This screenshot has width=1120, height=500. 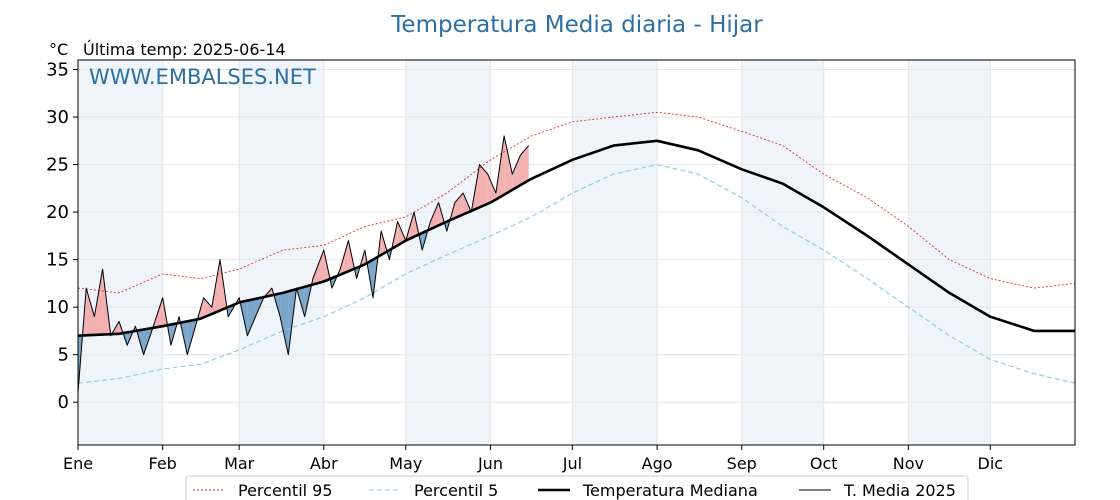 What do you see at coordinates (57, 307) in the screenshot?
I see `y-tick-label: 10` at bounding box center [57, 307].